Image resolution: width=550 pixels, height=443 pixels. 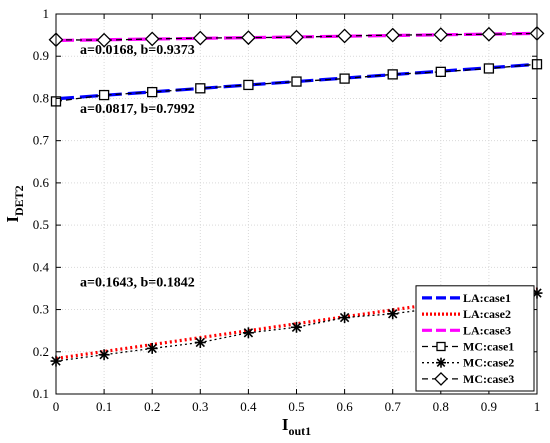 I want to click on x-tick-label: 0.9, so click(x=489, y=406).